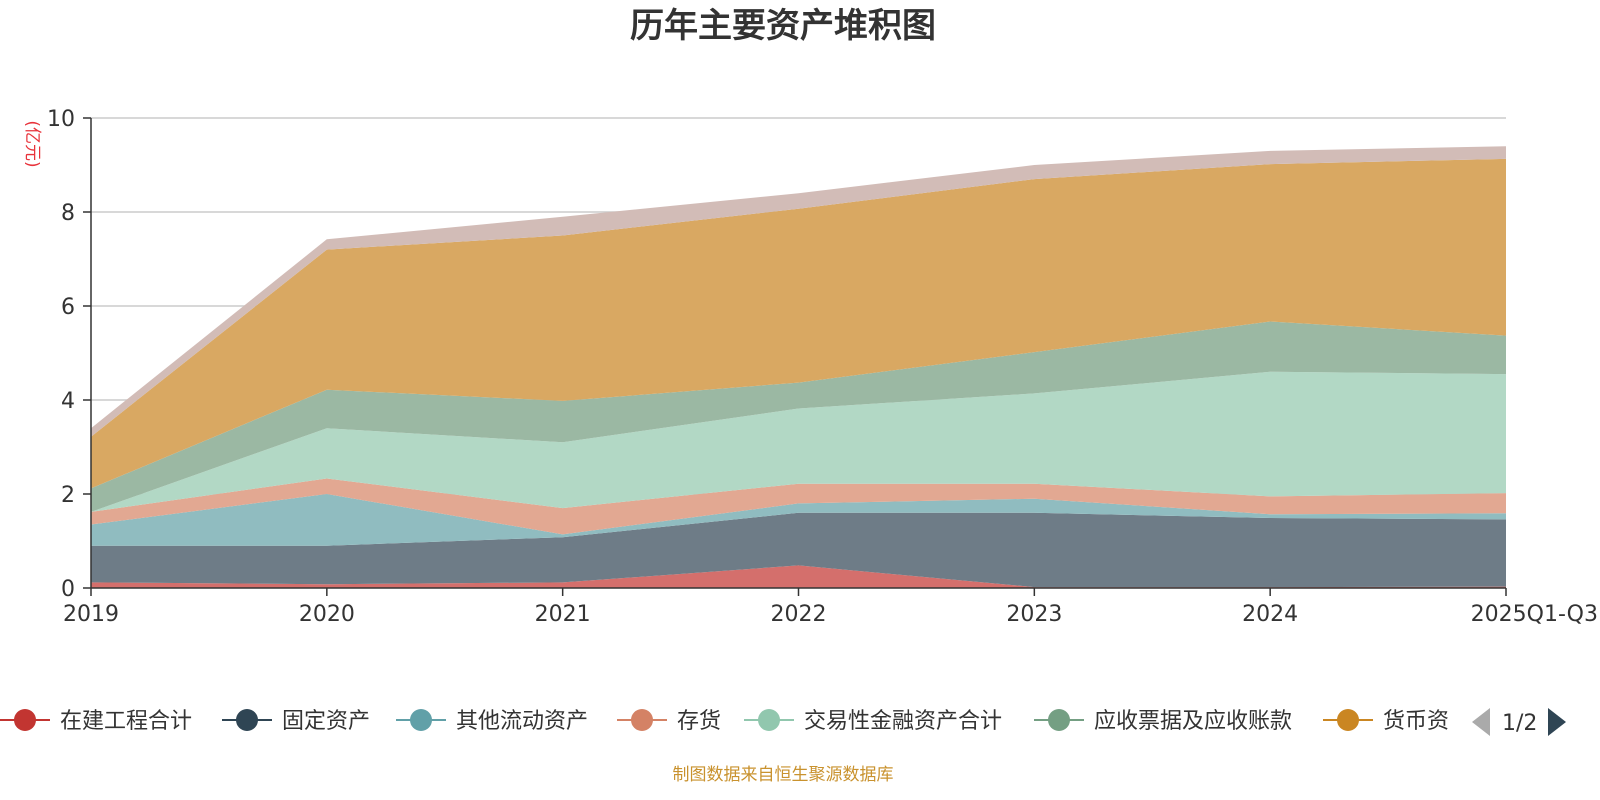 This screenshot has height=800, width=1600. I want to click on x-tick-label: 2021, so click(563, 614).